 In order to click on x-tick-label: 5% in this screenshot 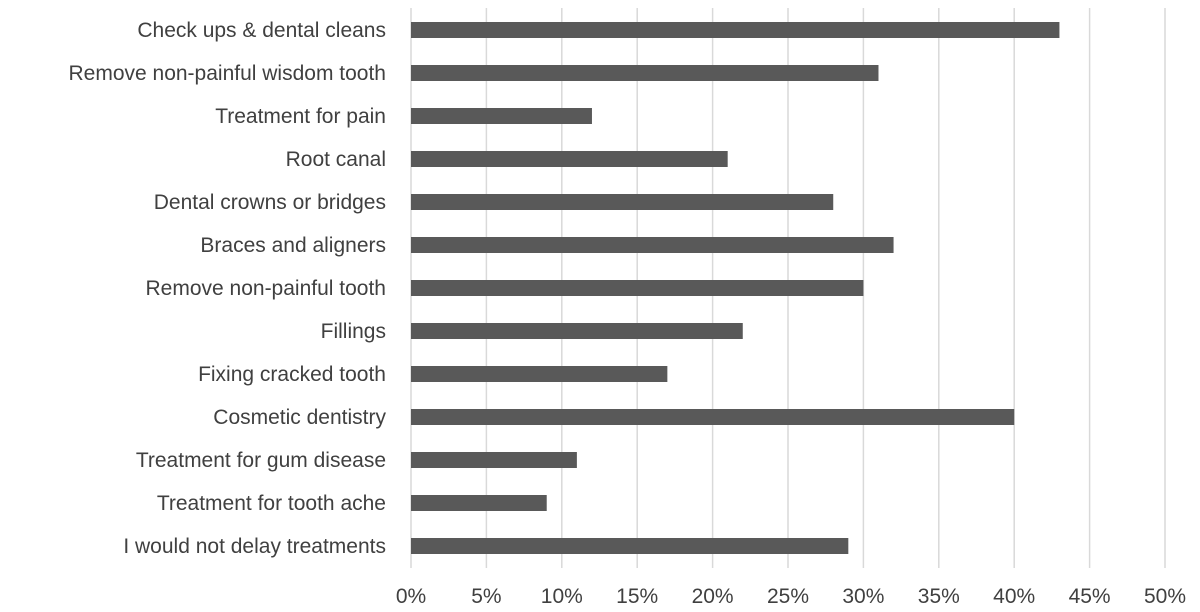, I will do `click(486, 596)`.